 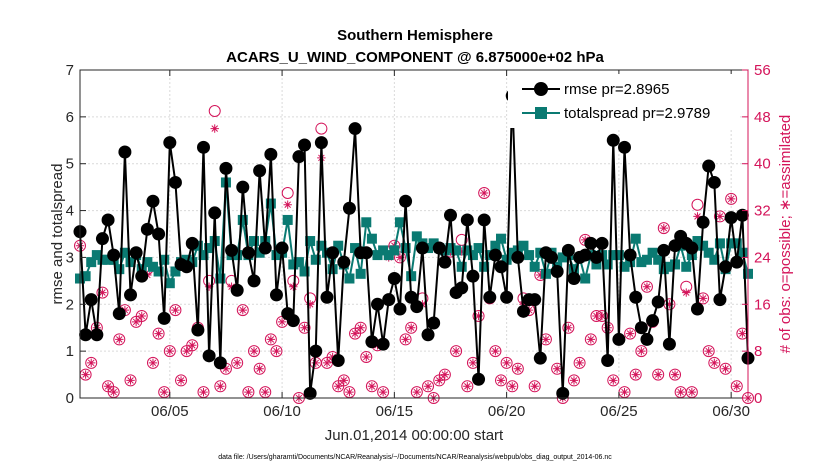 What do you see at coordinates (758, 398) in the screenshot?
I see `right-tick-label: 0` at bounding box center [758, 398].